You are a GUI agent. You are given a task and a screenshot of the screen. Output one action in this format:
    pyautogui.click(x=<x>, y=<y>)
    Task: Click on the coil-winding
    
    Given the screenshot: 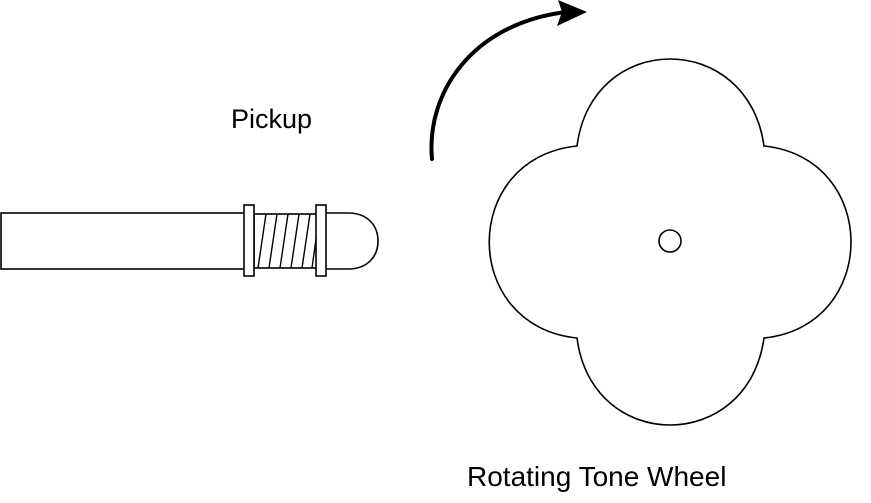 What is the action you would take?
    pyautogui.click(x=285, y=241)
    